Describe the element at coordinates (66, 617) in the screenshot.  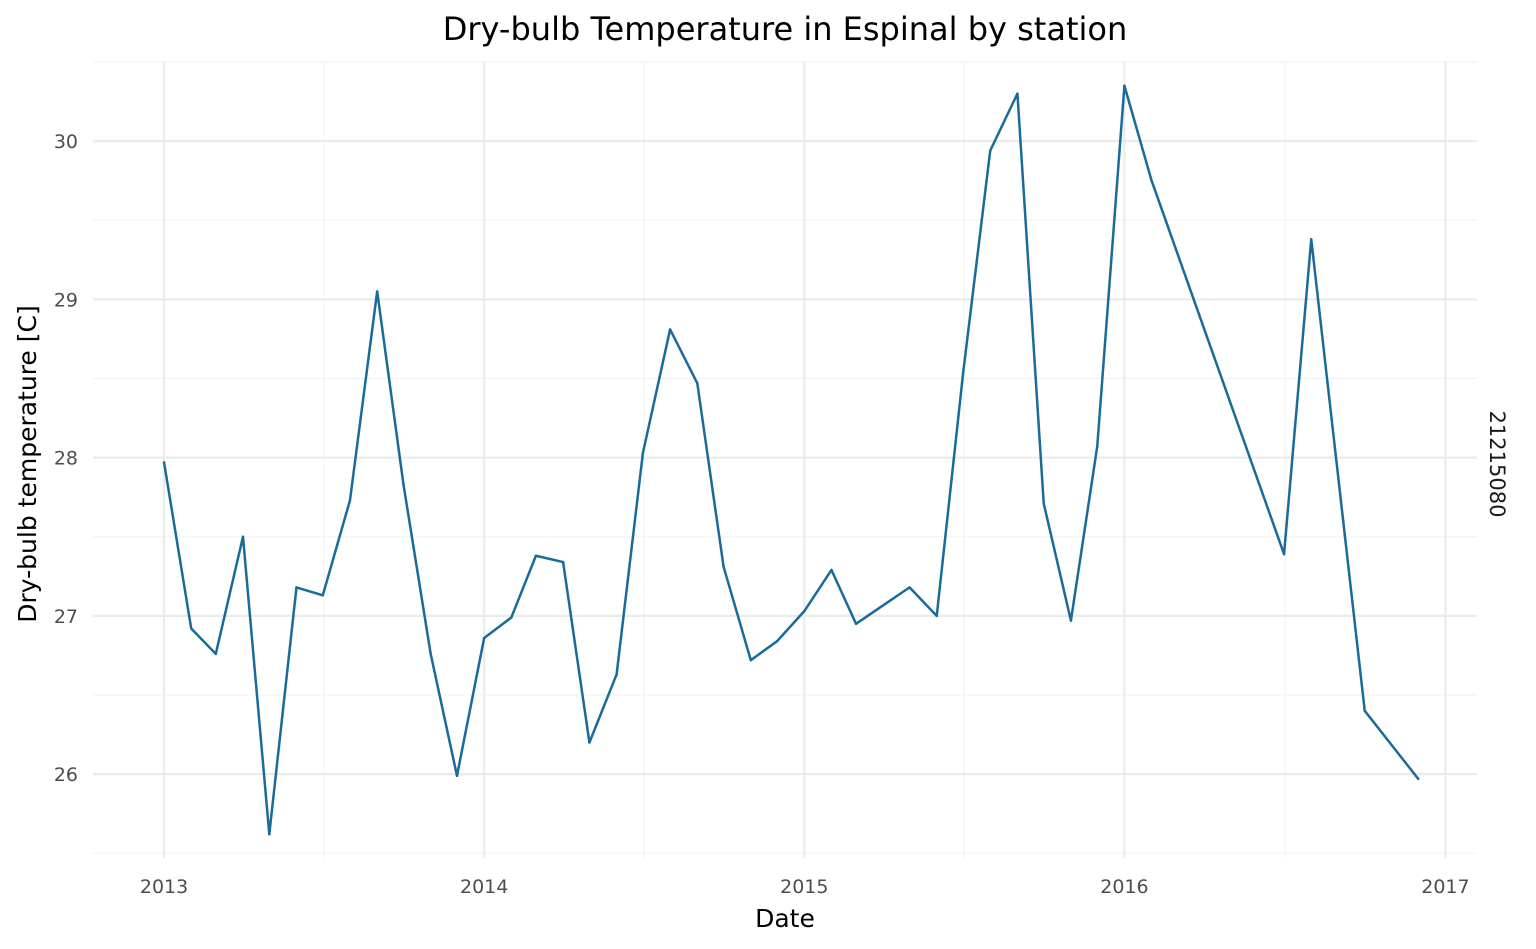
I see `y-tick-label: 27` at that location.